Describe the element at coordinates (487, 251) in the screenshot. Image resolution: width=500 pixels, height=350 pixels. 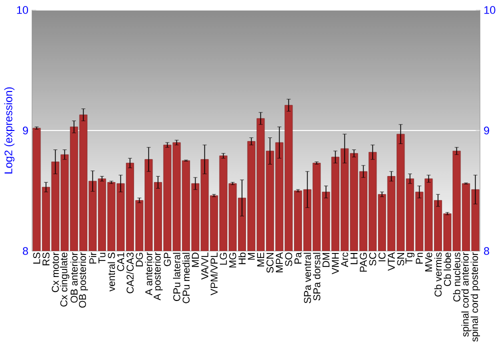
I see `y2-tick-label: 8` at that location.